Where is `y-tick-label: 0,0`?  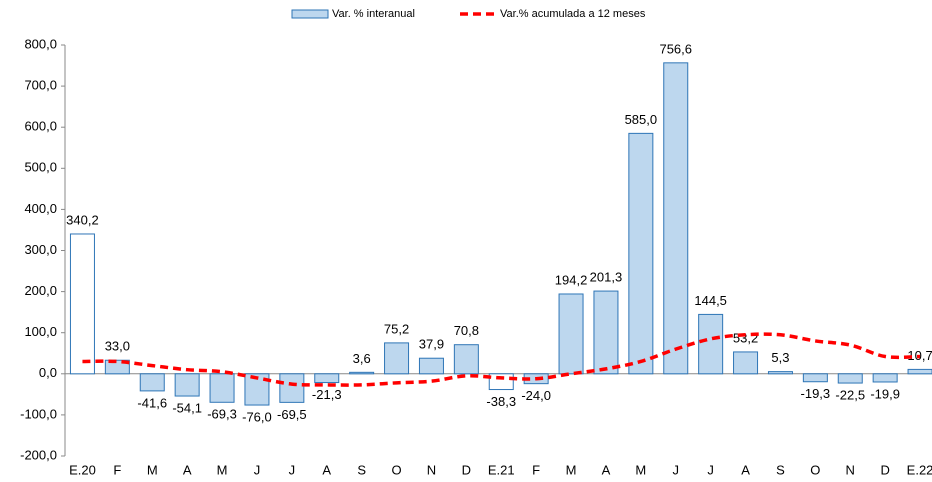
y-tick-label: 0,0 is located at coordinates (48, 372).